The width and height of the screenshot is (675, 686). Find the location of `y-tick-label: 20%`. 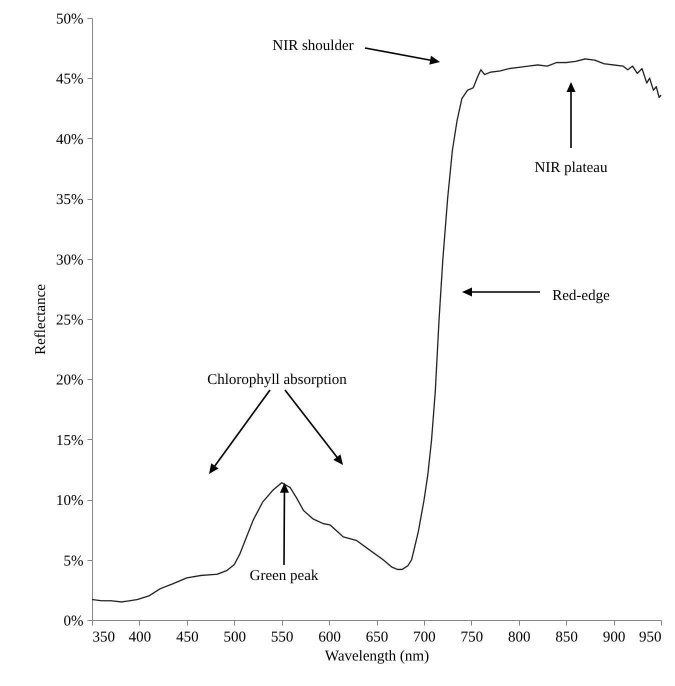

y-tick-label: 20% is located at coordinates (70, 380).